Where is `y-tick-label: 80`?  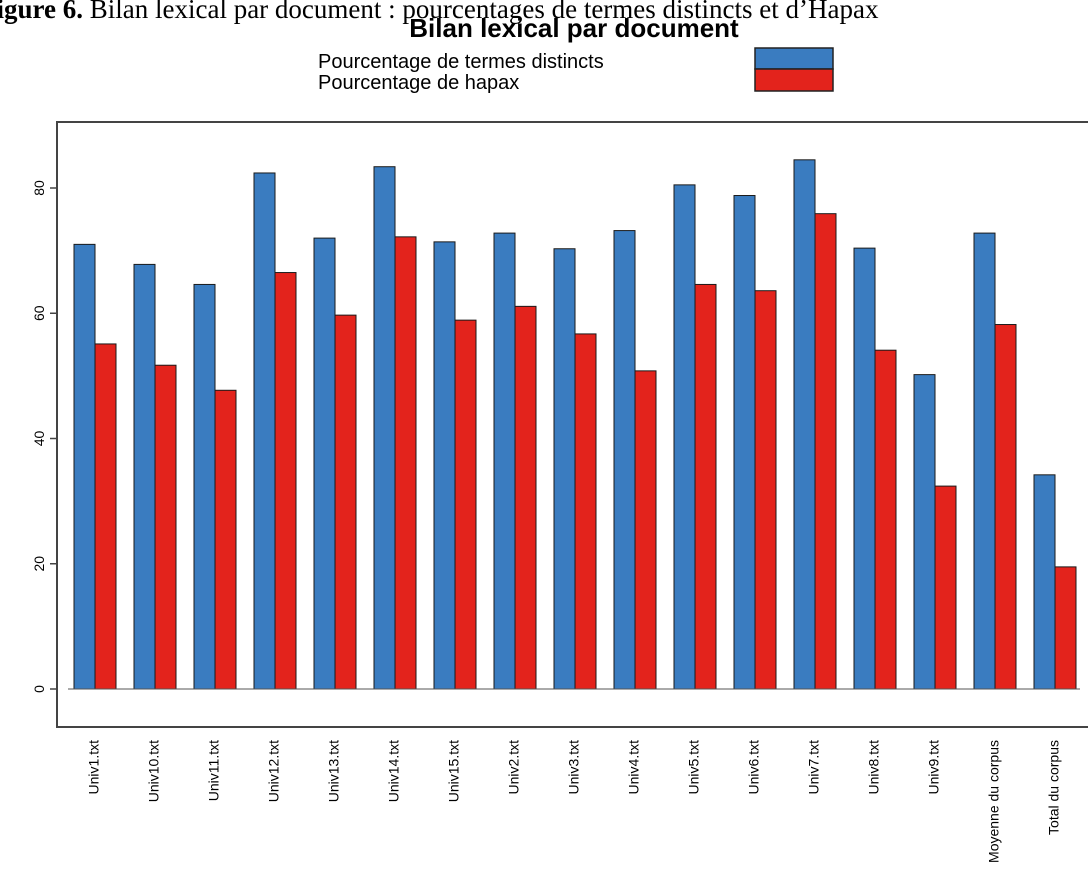 y-tick-label: 80 is located at coordinates (39, 188).